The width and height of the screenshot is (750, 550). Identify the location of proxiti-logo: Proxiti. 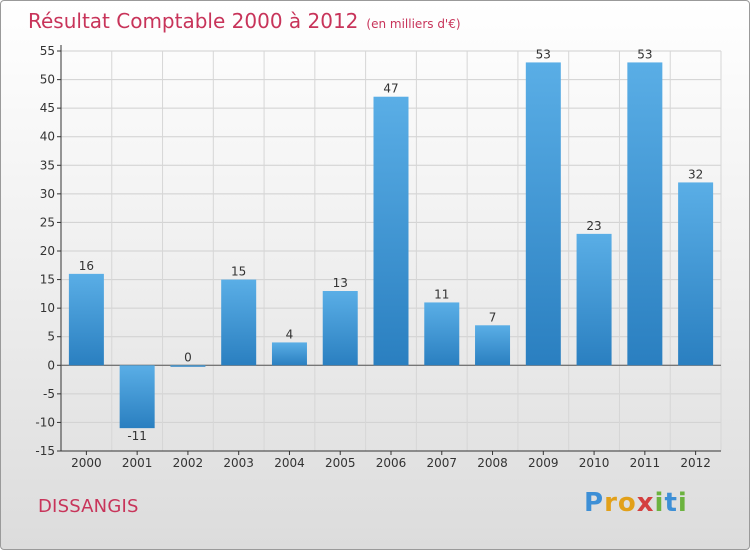
(636, 503).